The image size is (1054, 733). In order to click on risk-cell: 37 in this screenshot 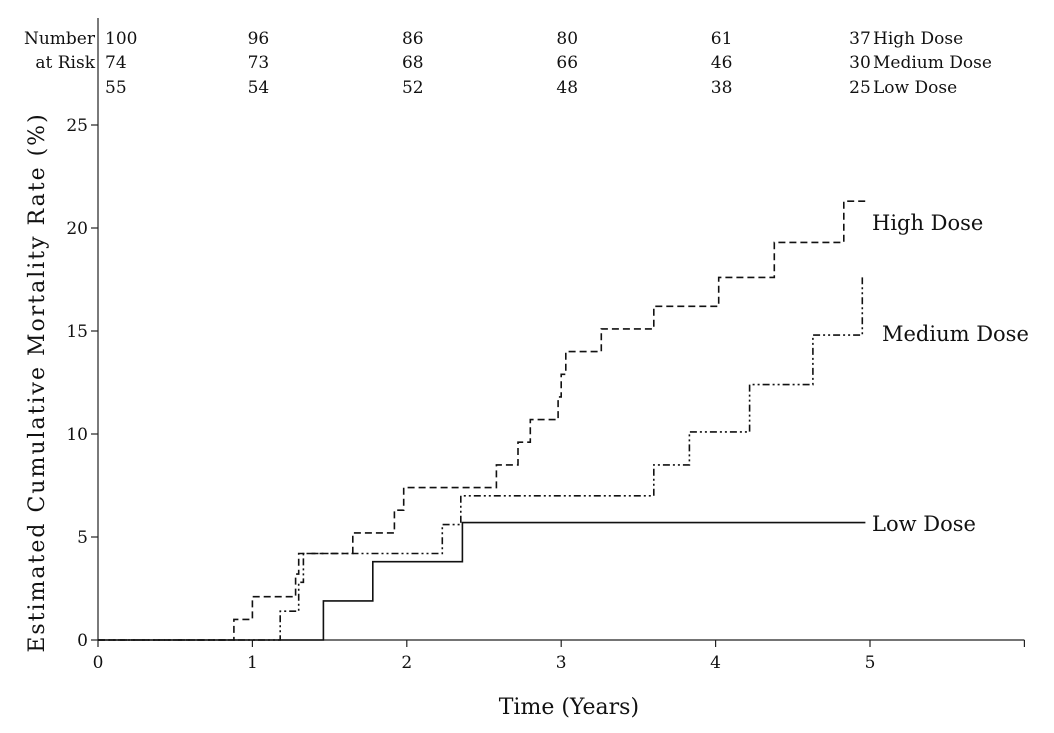, I will do `click(860, 39)`.